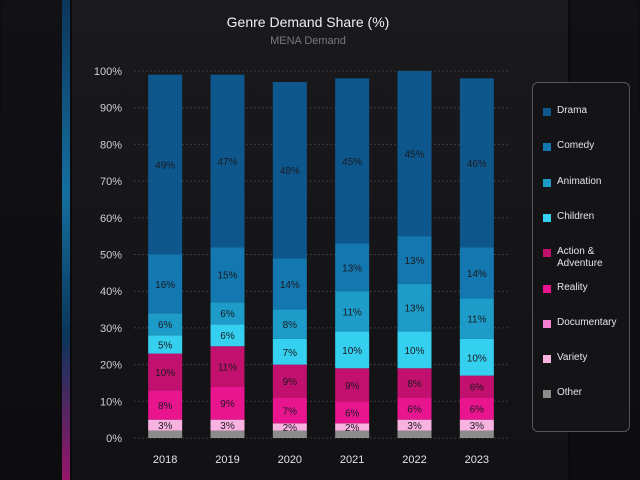  I want to click on x-tick-label: 2020, so click(290, 460).